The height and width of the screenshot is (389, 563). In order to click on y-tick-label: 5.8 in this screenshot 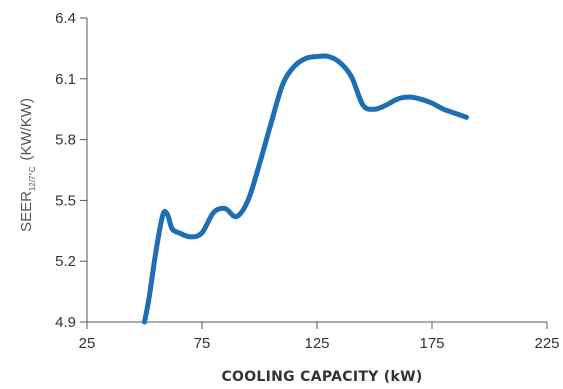, I will do `click(65, 140)`.